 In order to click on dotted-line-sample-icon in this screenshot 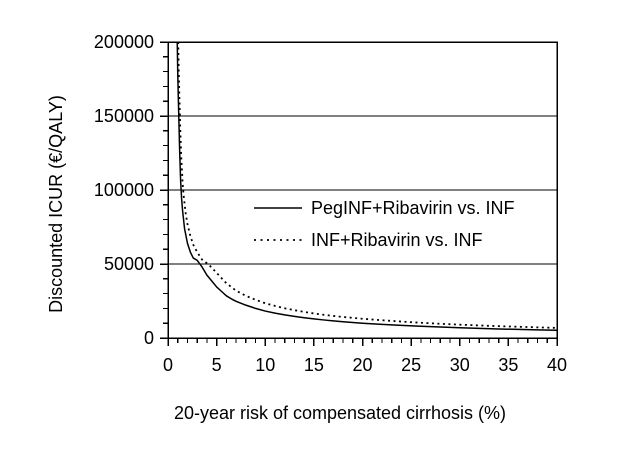, I will do `click(278, 240)`.